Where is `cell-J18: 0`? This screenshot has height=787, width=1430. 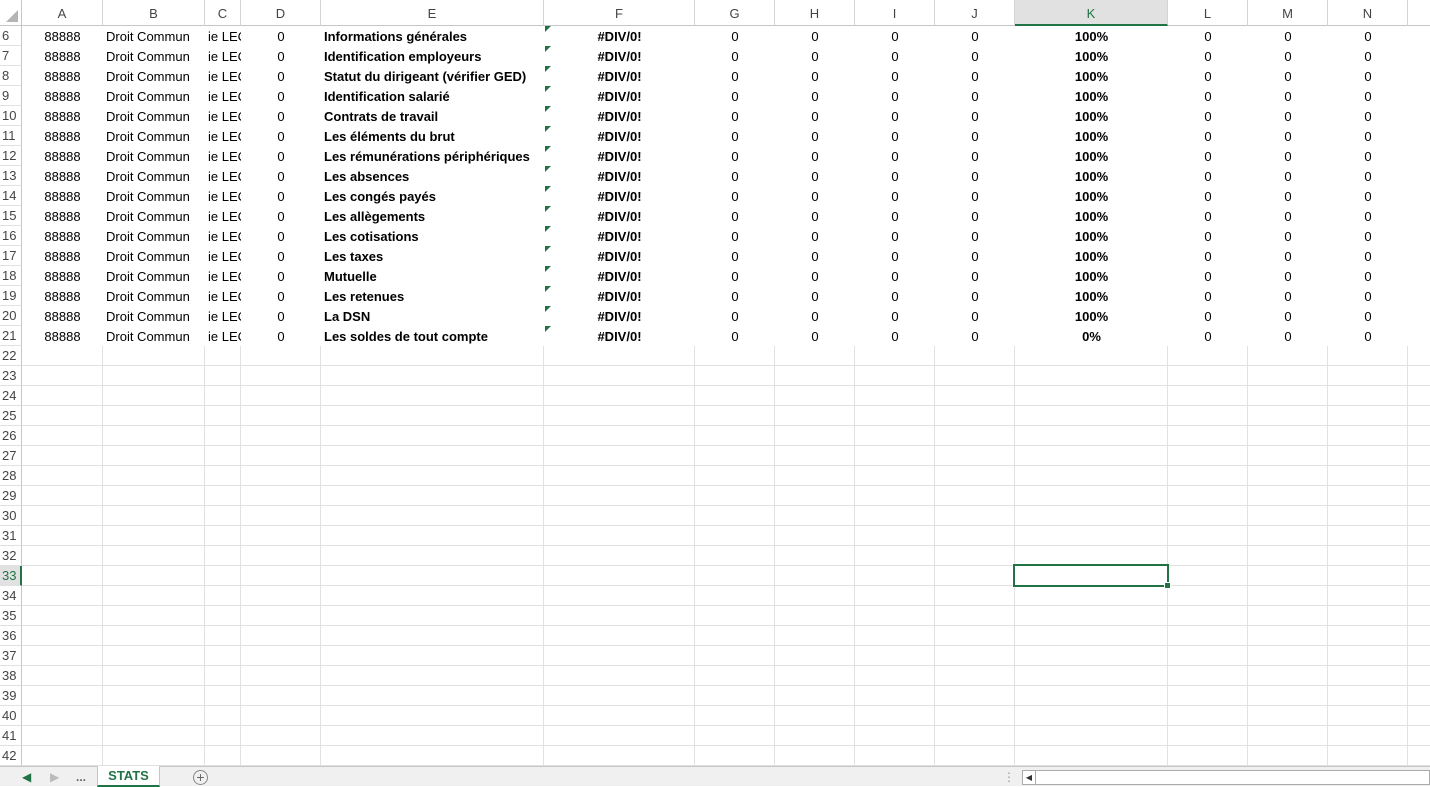 cell-J18: 0 is located at coordinates (975, 276).